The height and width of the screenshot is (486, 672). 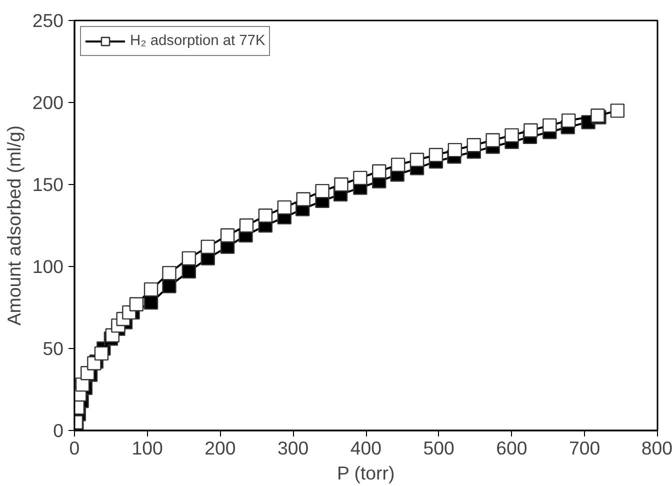 I want to click on x-axis-title: P (torr), so click(x=365, y=473).